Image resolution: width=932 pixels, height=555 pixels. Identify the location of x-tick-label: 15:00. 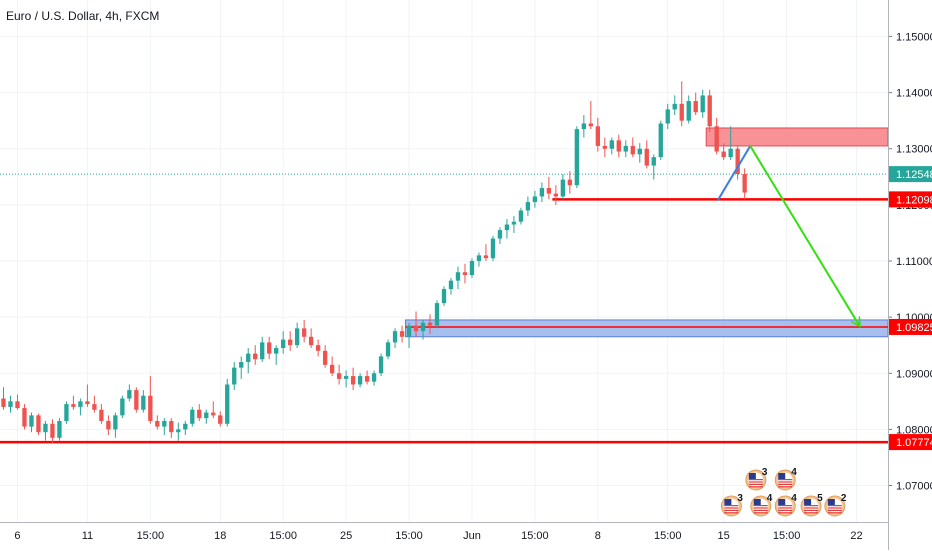
(283, 536).